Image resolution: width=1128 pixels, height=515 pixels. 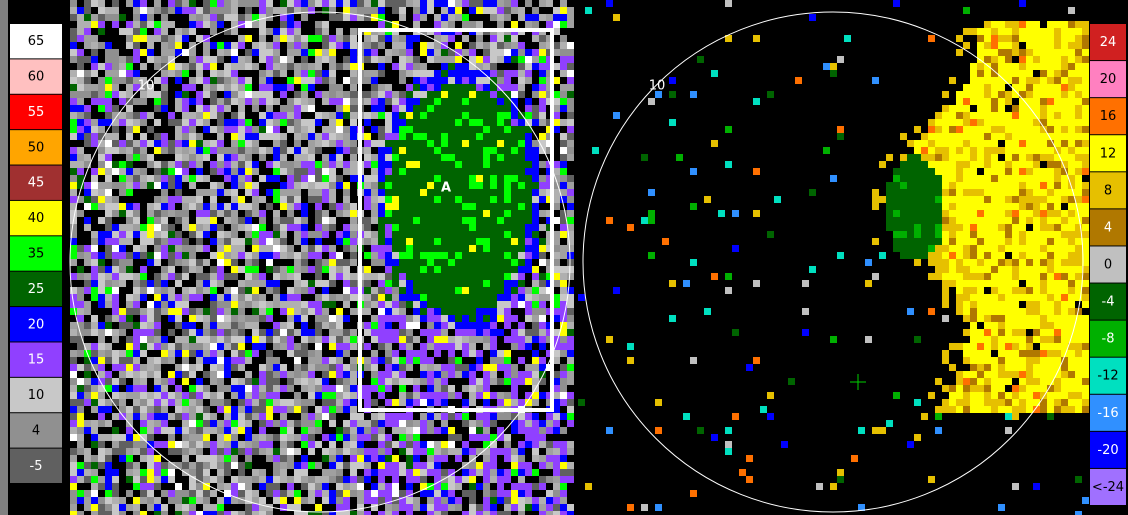 I want to click on legend-label: -16, so click(x=1107, y=413).